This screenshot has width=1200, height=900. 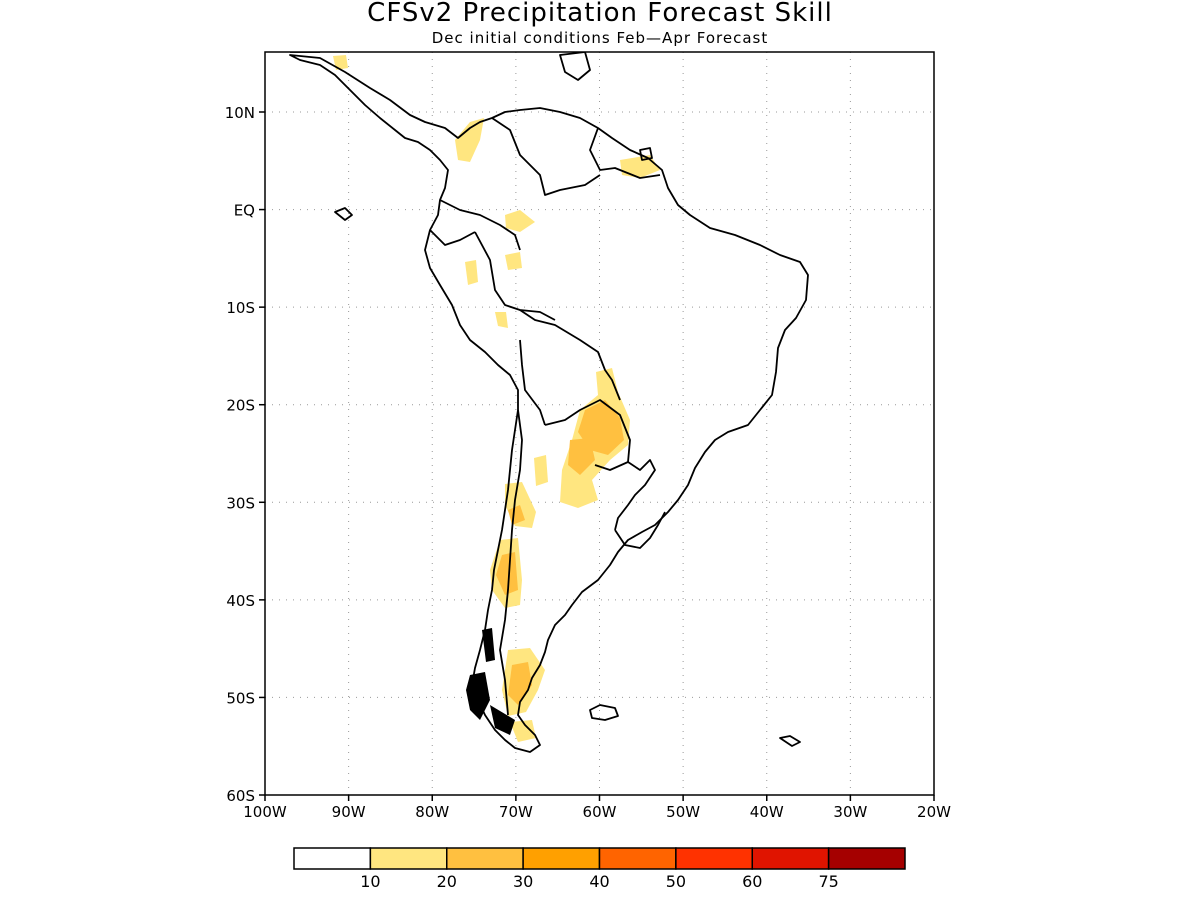 What do you see at coordinates (581, 456) in the screenshot?
I see `skill-core-chaco` at bounding box center [581, 456].